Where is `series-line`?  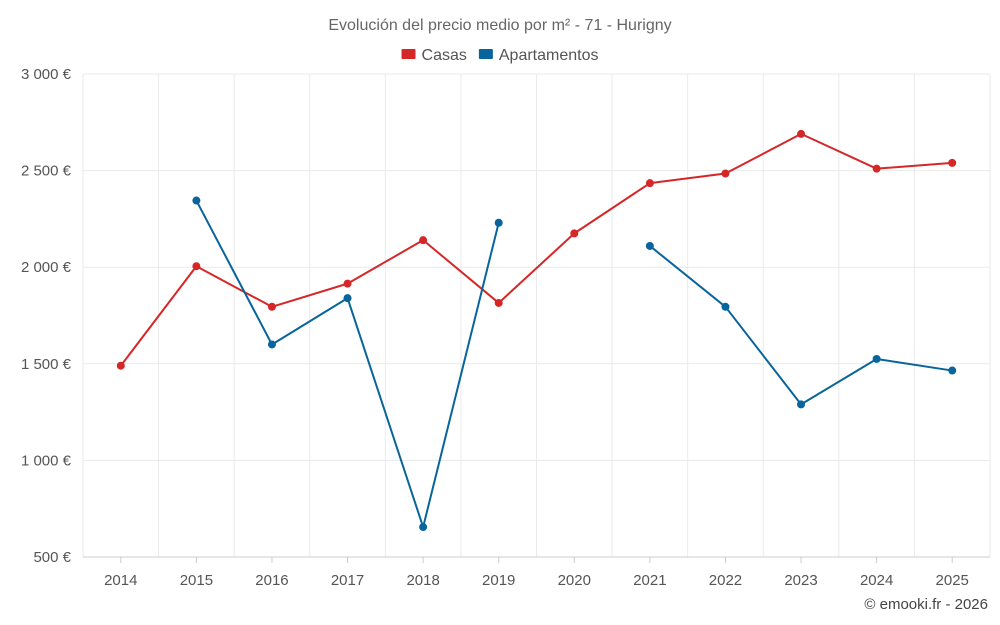 series-line is located at coordinates (801, 325).